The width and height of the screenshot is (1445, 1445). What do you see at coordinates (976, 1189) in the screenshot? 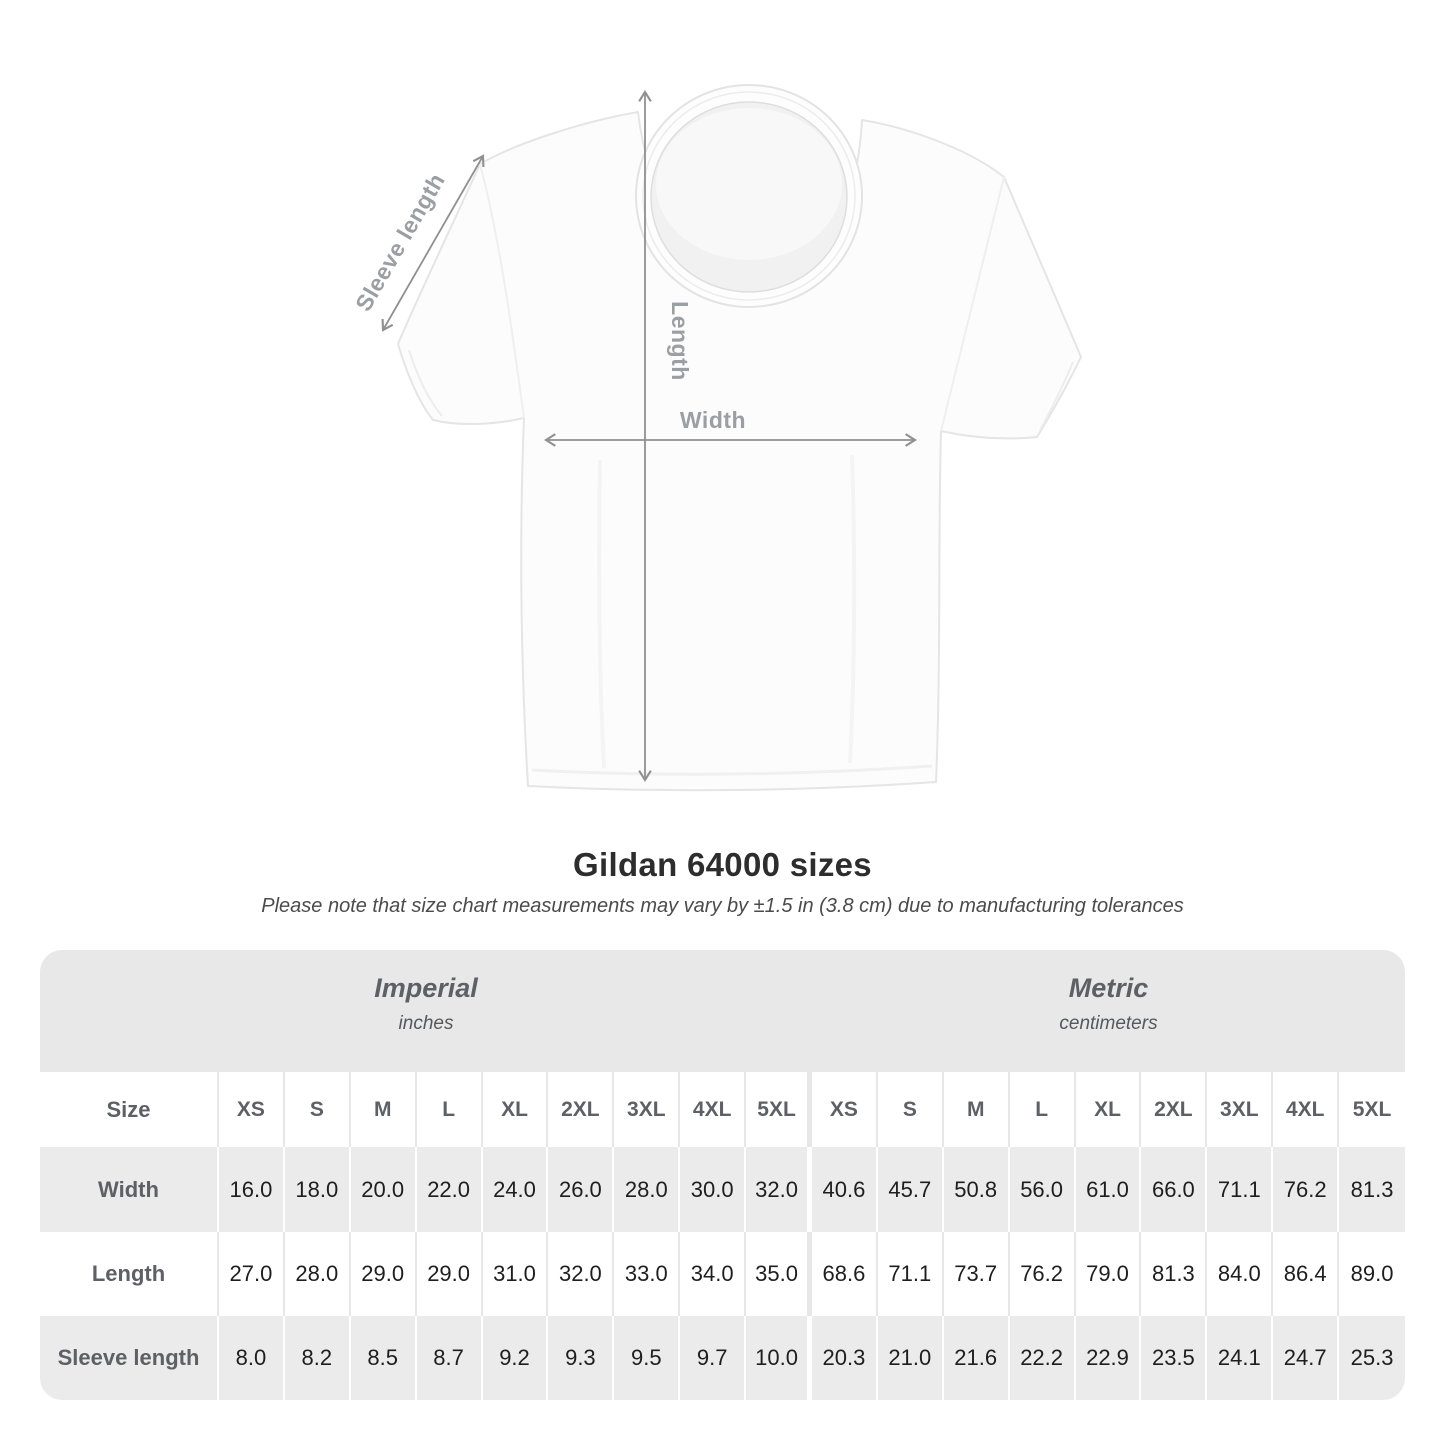
I see `table-cell: 50.8` at bounding box center [976, 1189].